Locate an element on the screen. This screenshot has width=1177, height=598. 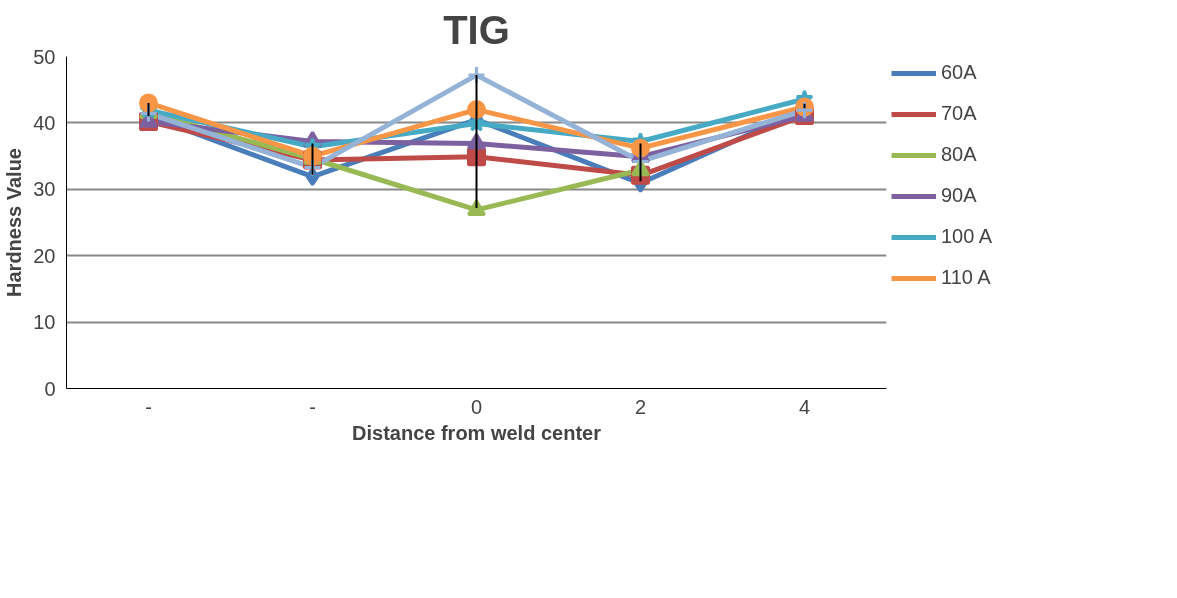
legend-label: 60A is located at coordinates (959, 72).